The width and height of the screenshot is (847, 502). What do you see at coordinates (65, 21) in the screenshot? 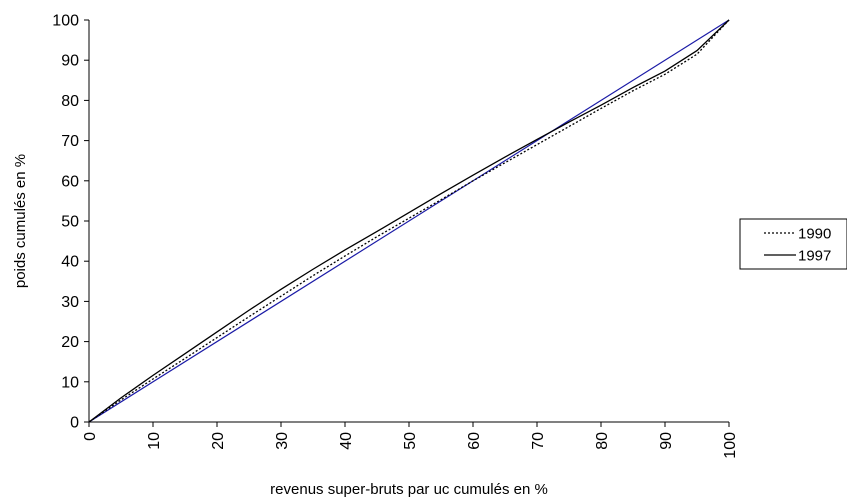
I see `y-tick-label: 100` at bounding box center [65, 21].